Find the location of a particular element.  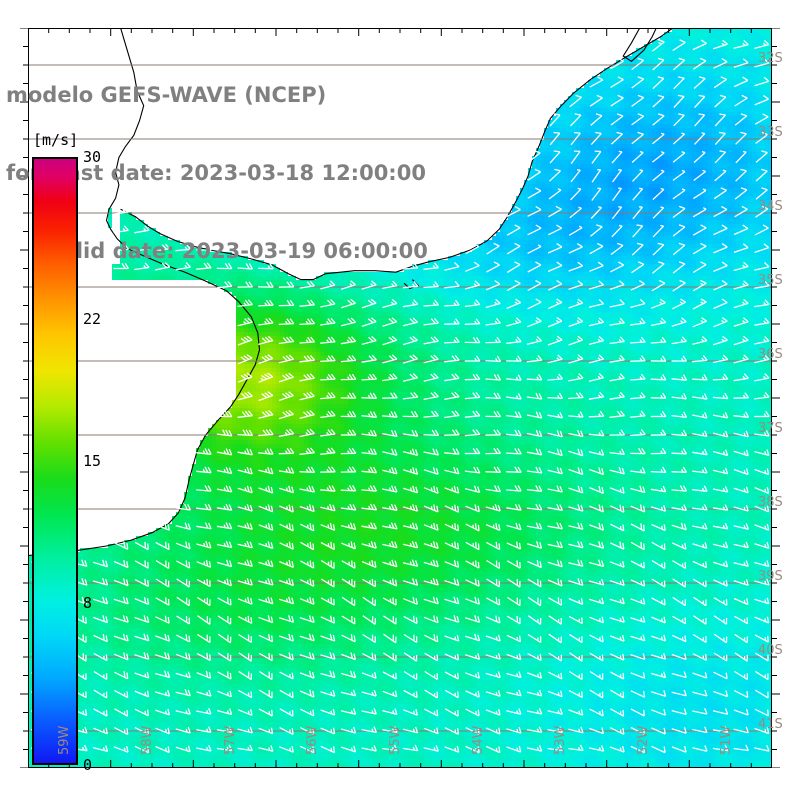

lon-label-54W: 54W is located at coordinates (478, 740).